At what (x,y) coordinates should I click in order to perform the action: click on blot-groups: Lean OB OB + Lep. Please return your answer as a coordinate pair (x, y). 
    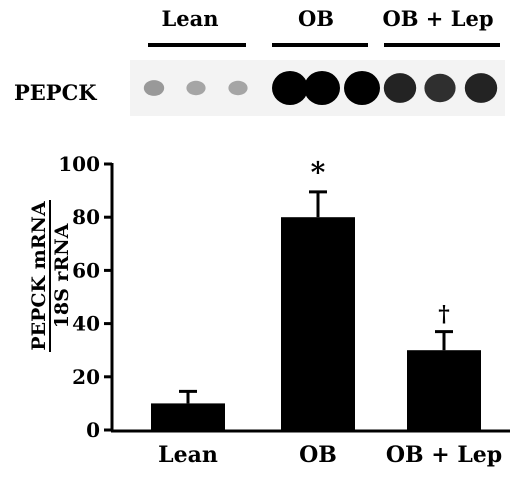
    Looking at the image, I should click on (324, 26).